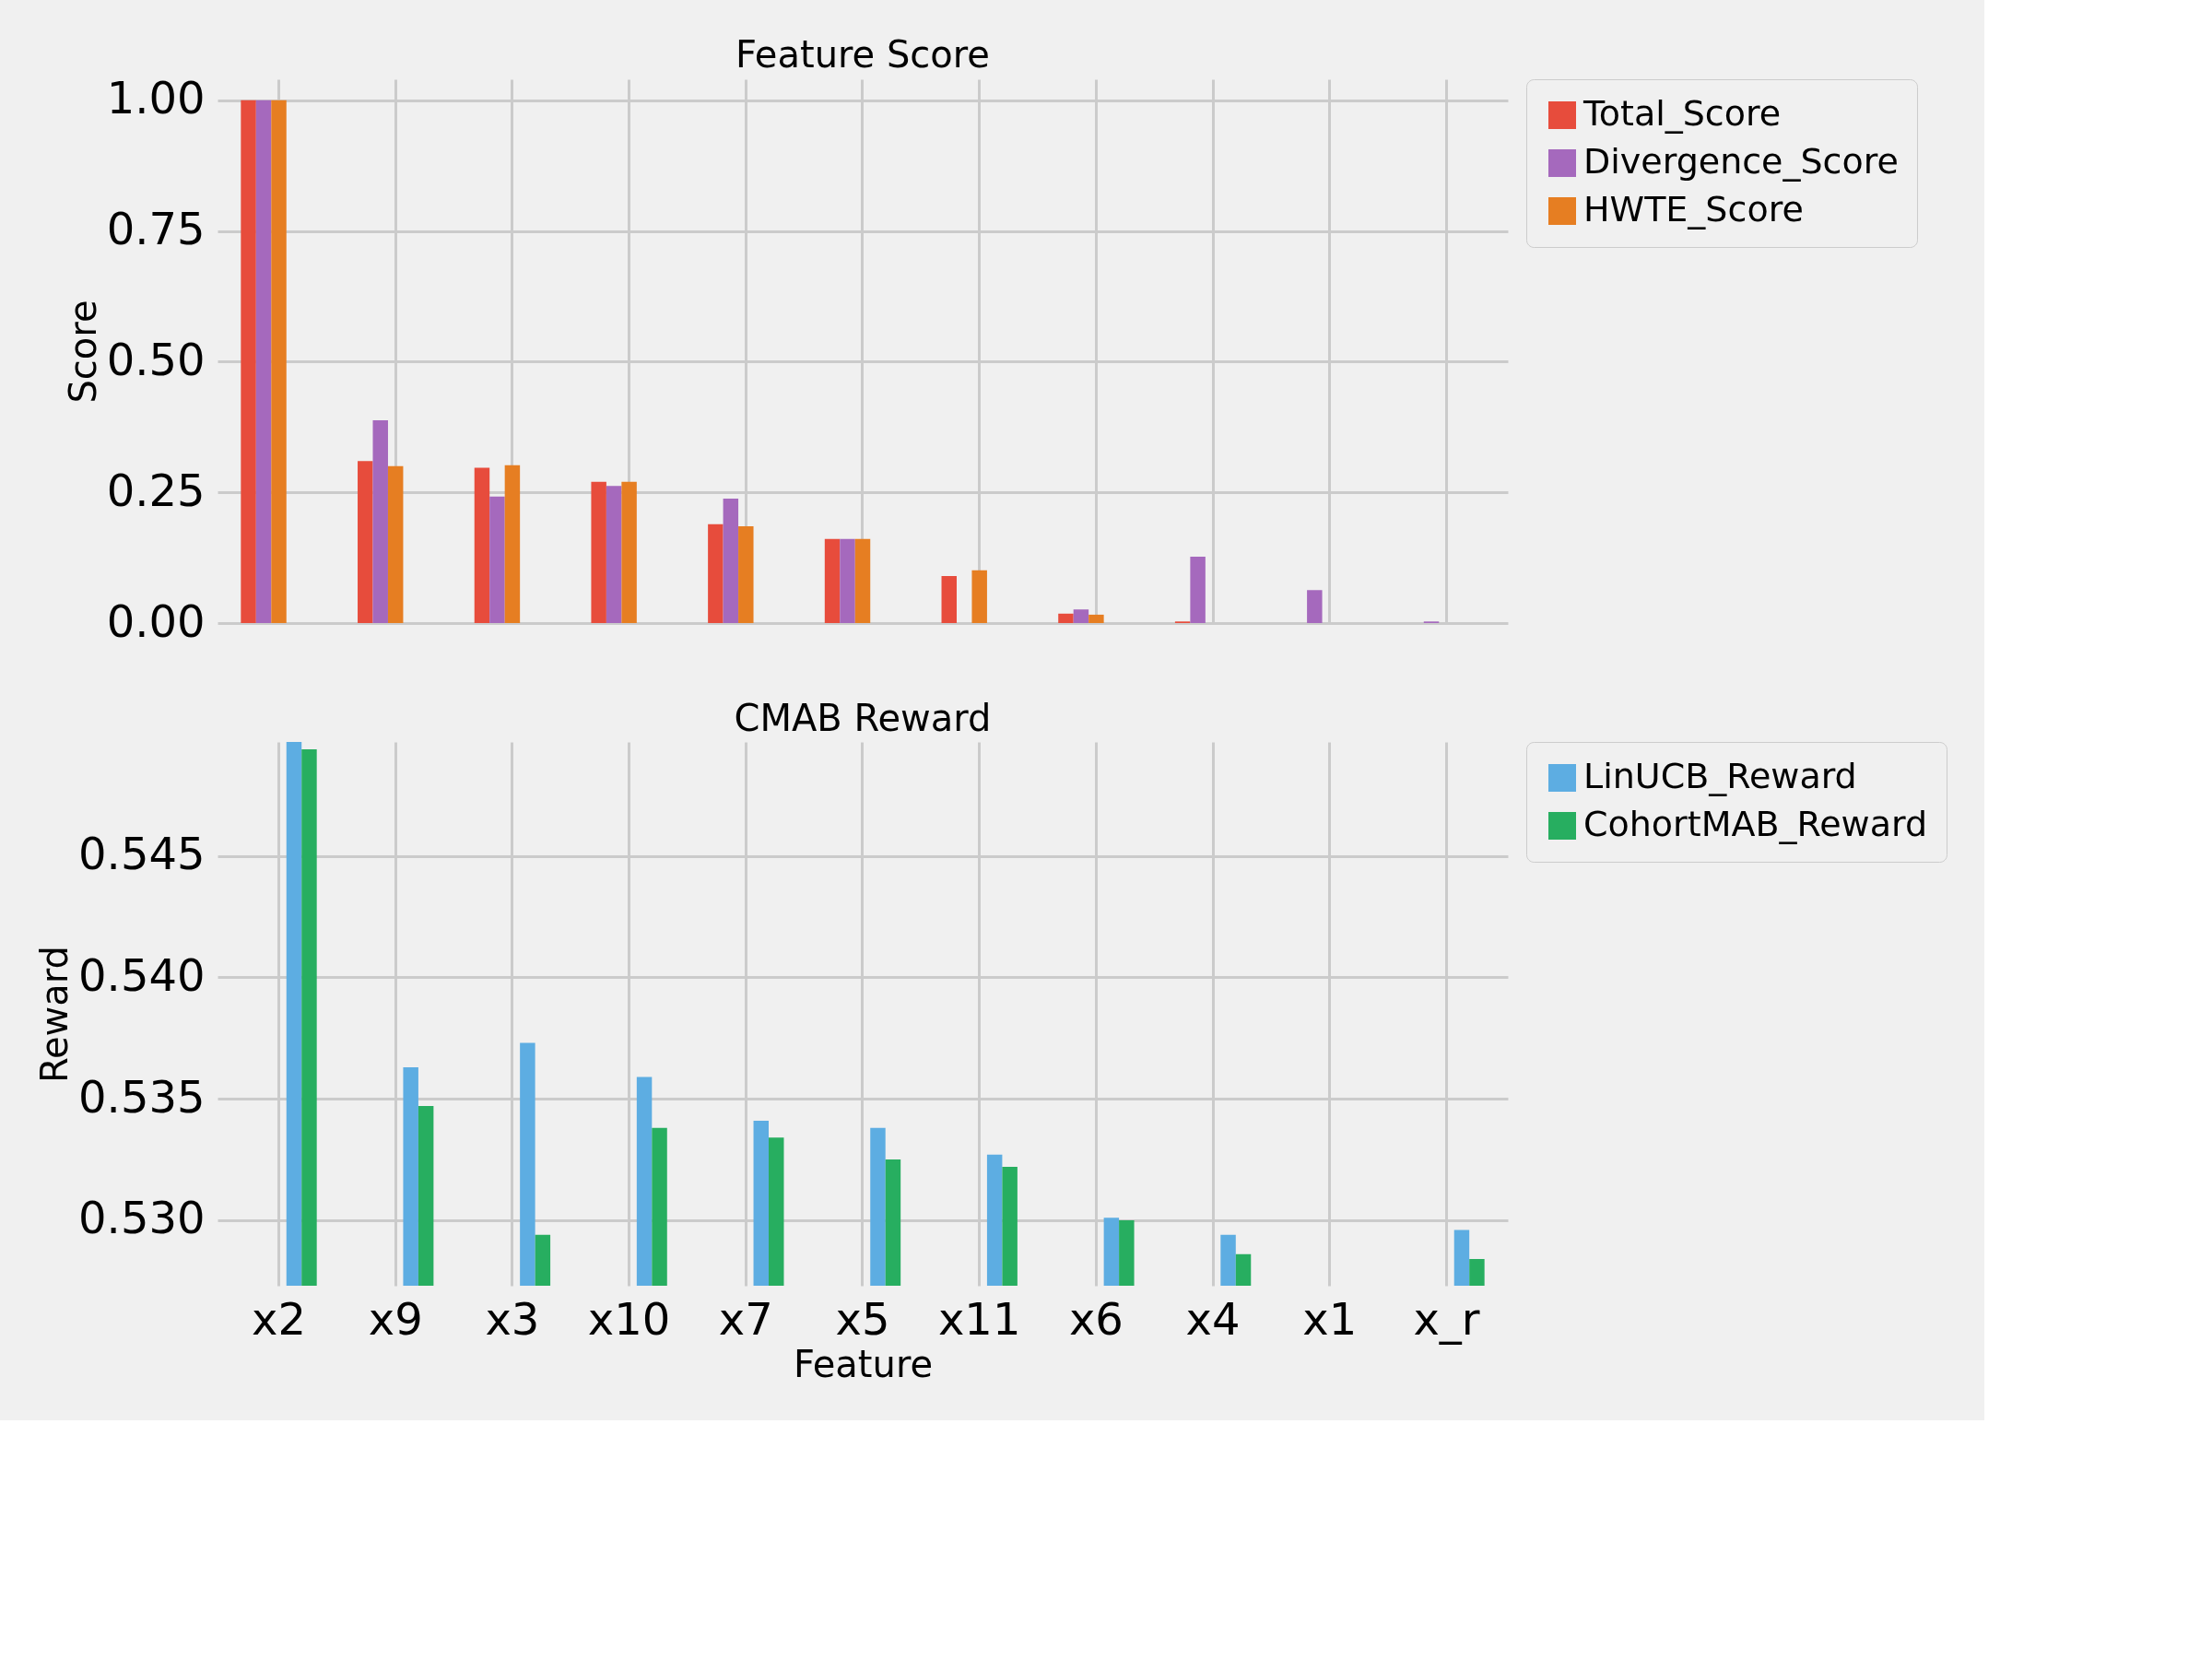 This screenshot has height=1659, width=2212. Describe the element at coordinates (279, 1318) in the screenshot. I see `x-tick-label: x2` at that location.